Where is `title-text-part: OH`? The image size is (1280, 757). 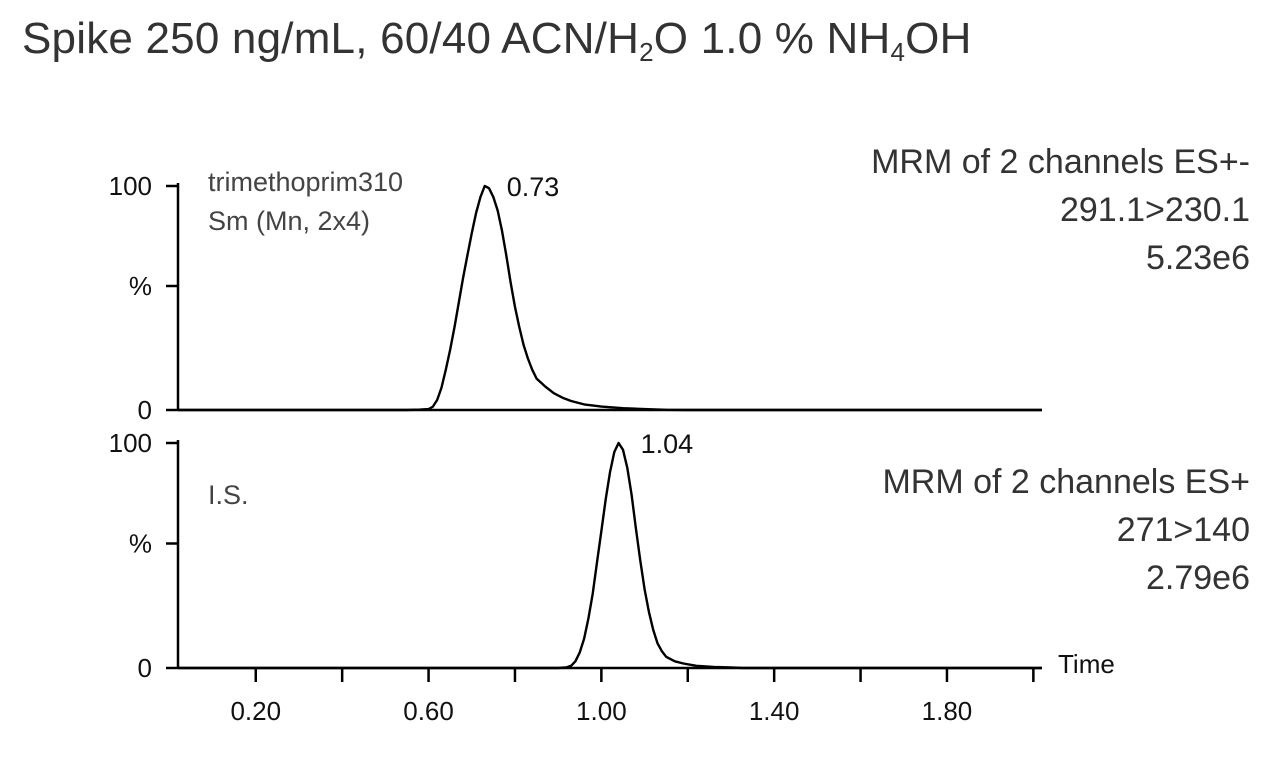
title-text-part: OH is located at coordinates (938, 38).